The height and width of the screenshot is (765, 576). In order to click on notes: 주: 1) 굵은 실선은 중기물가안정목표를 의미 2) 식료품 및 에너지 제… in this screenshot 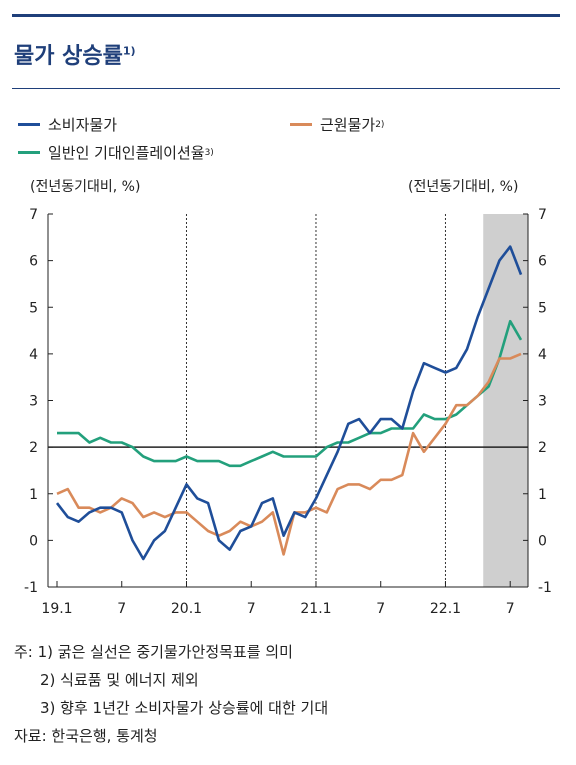, I will do `click(171, 694)`.